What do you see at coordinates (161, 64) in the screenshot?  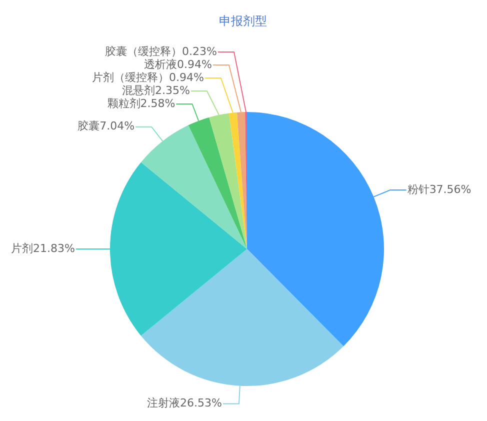 I see `slice-label: 透析液` at bounding box center [161, 64].